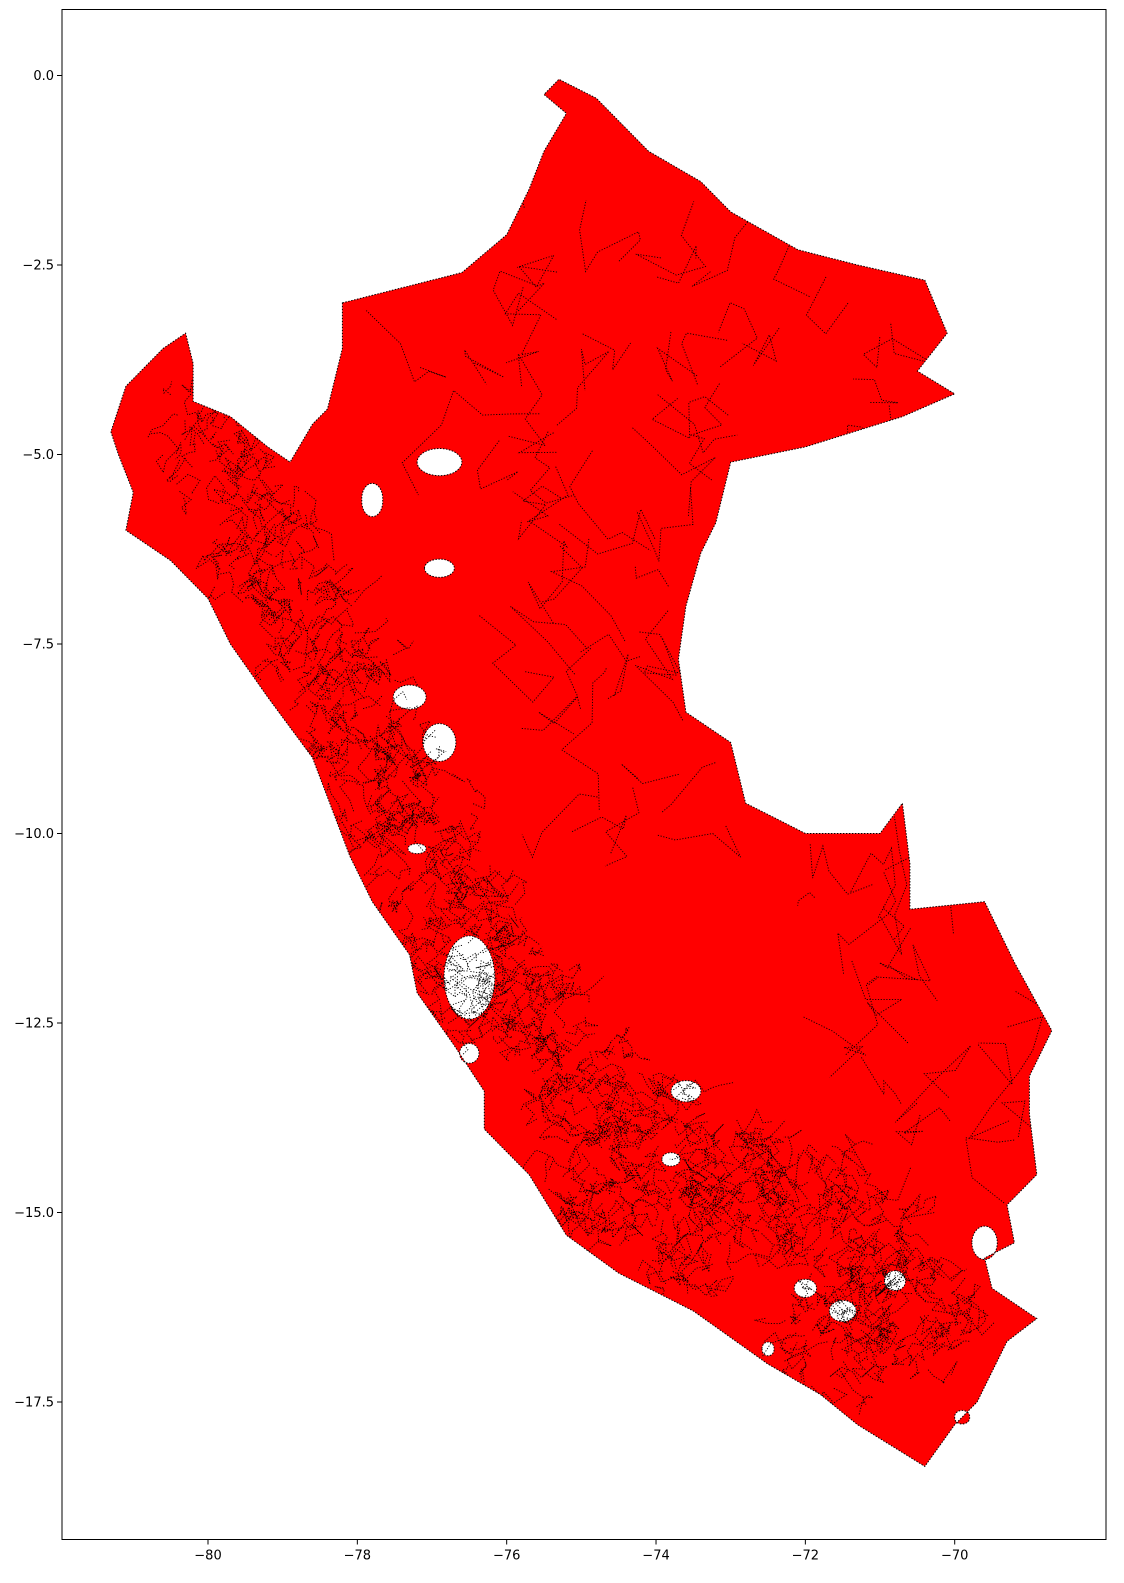 The image size is (1124, 1583). Describe the element at coordinates (38, 455) in the screenshot. I see `y-tick-label: −5.0` at that location.